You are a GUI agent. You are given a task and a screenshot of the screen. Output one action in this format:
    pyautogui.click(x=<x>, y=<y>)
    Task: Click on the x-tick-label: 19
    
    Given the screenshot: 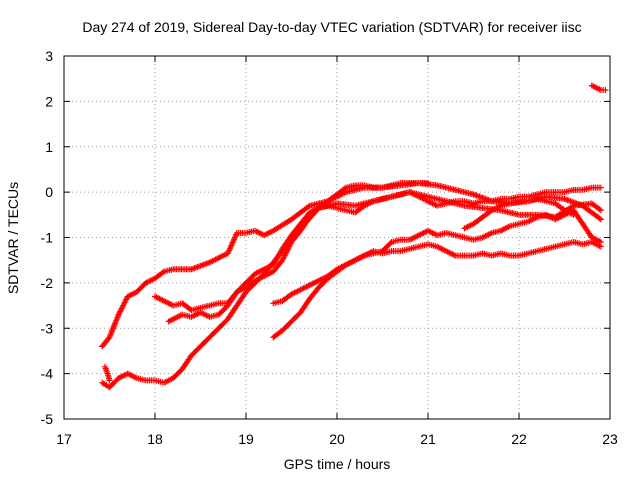 What is the action you would take?
    pyautogui.click(x=246, y=439)
    